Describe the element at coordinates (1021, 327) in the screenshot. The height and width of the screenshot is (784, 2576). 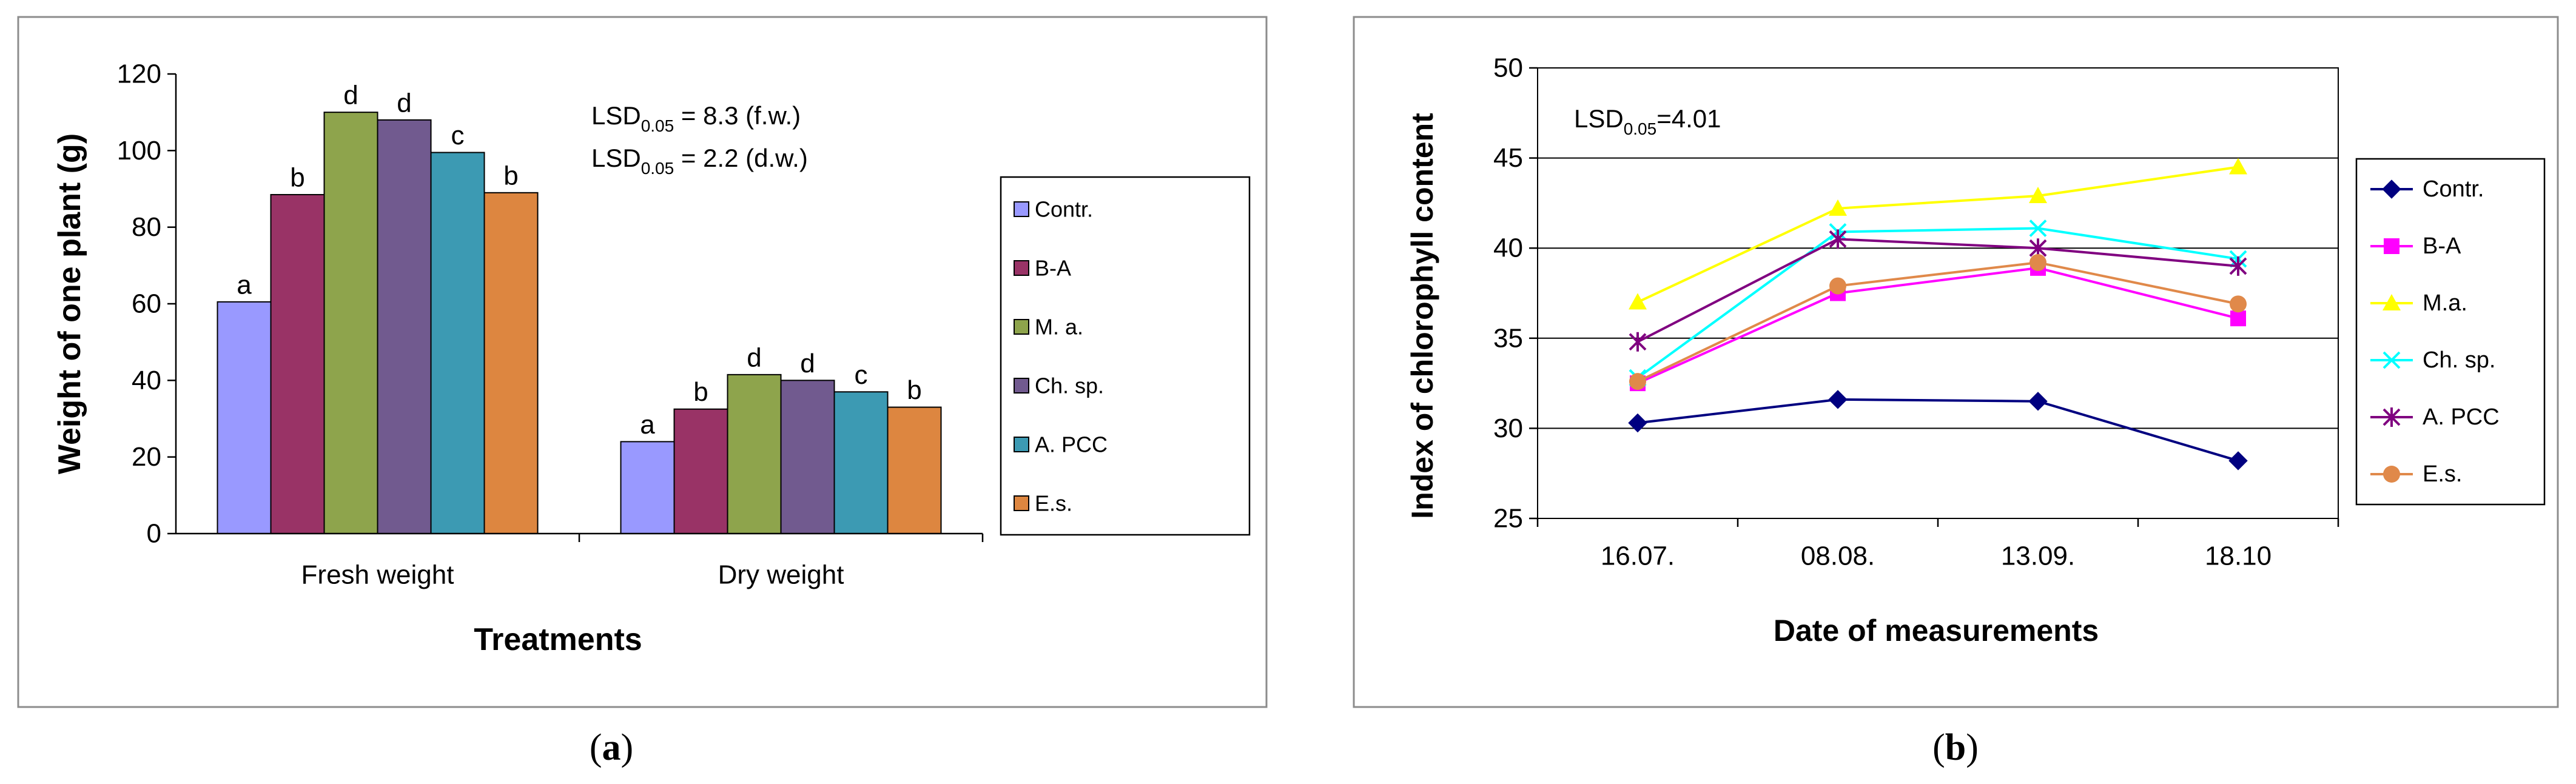
I see `legend-swatch-m-a` at that location.